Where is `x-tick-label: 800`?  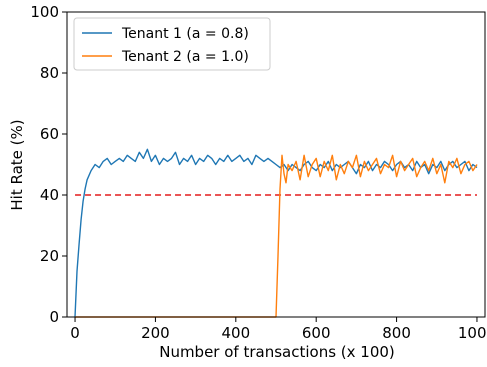 x-tick-label: 800 is located at coordinates (396, 333).